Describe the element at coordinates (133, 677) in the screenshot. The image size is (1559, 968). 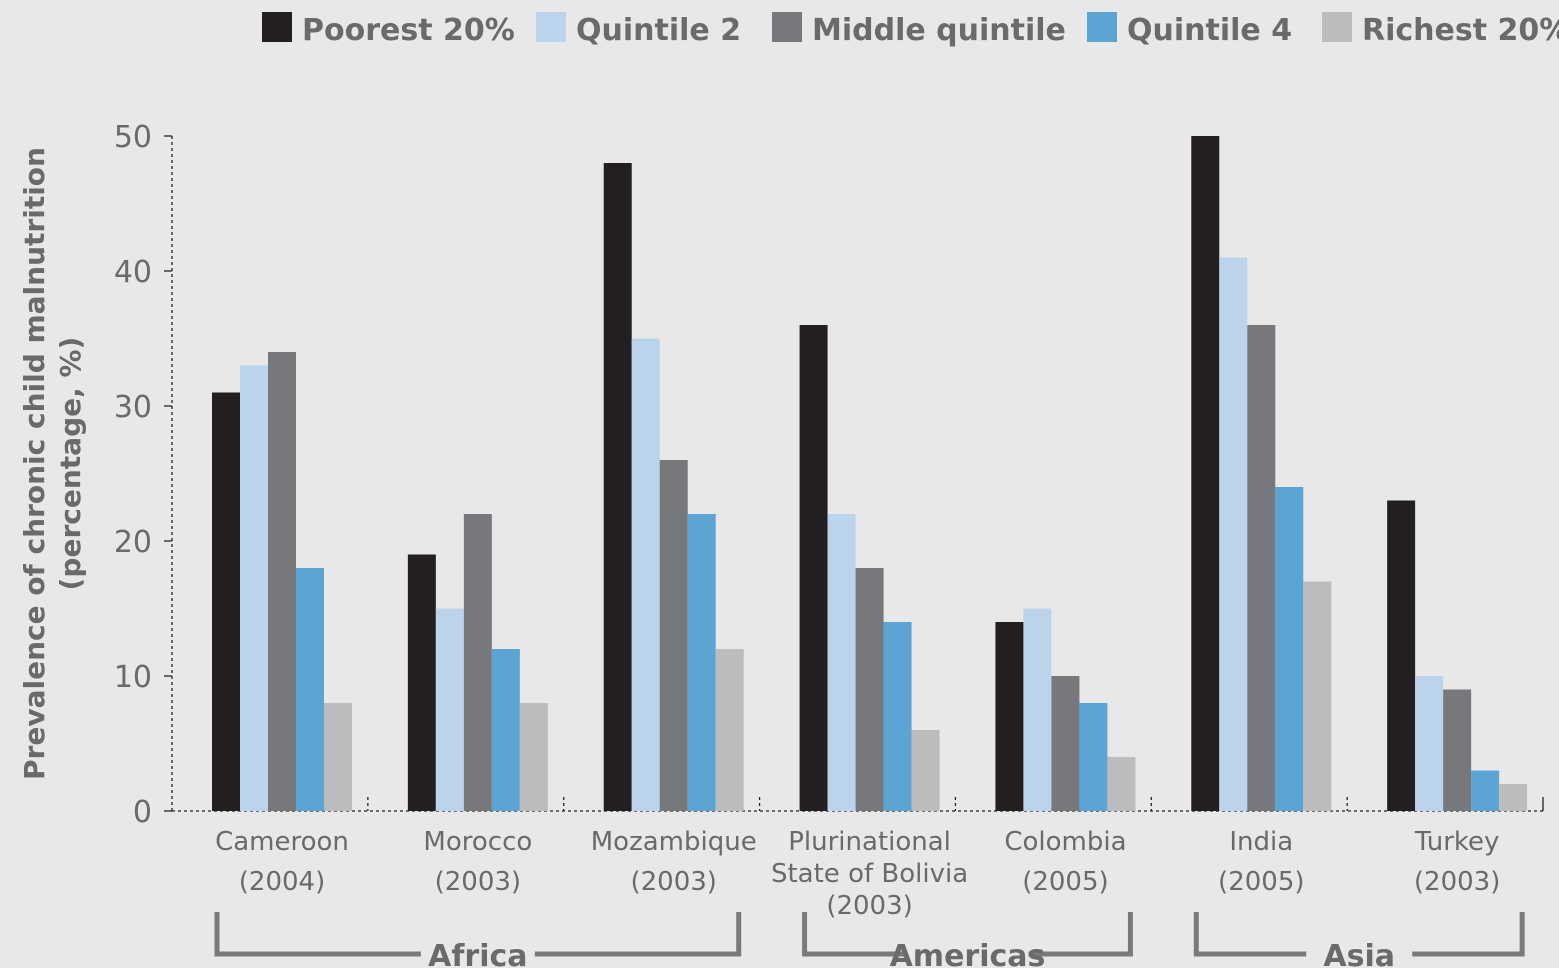
I see `y-tick-label: 10` at that location.